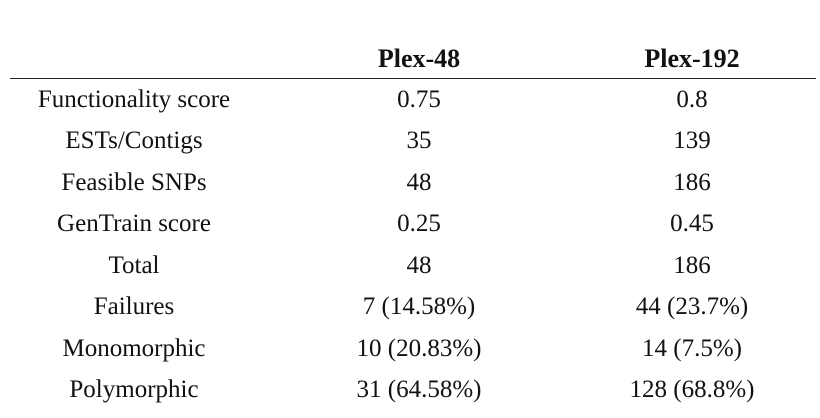 The image size is (820, 418). What do you see at coordinates (419, 99) in the screenshot?
I see `cell-plex-48: 0.75` at bounding box center [419, 99].